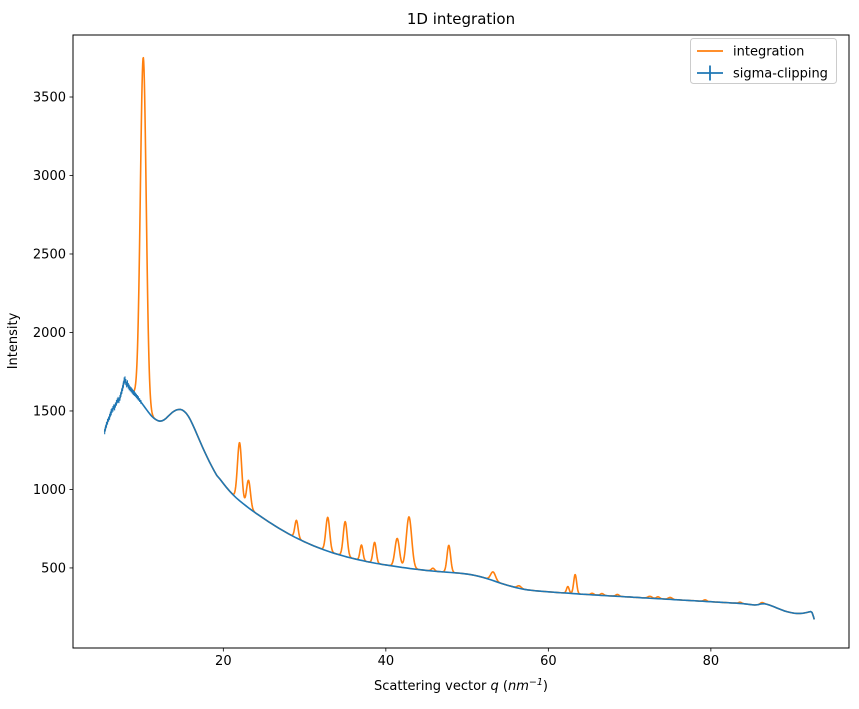 The image size is (859, 709). Describe the element at coordinates (548, 661) in the screenshot. I see `x-tick-label: 60` at that location.